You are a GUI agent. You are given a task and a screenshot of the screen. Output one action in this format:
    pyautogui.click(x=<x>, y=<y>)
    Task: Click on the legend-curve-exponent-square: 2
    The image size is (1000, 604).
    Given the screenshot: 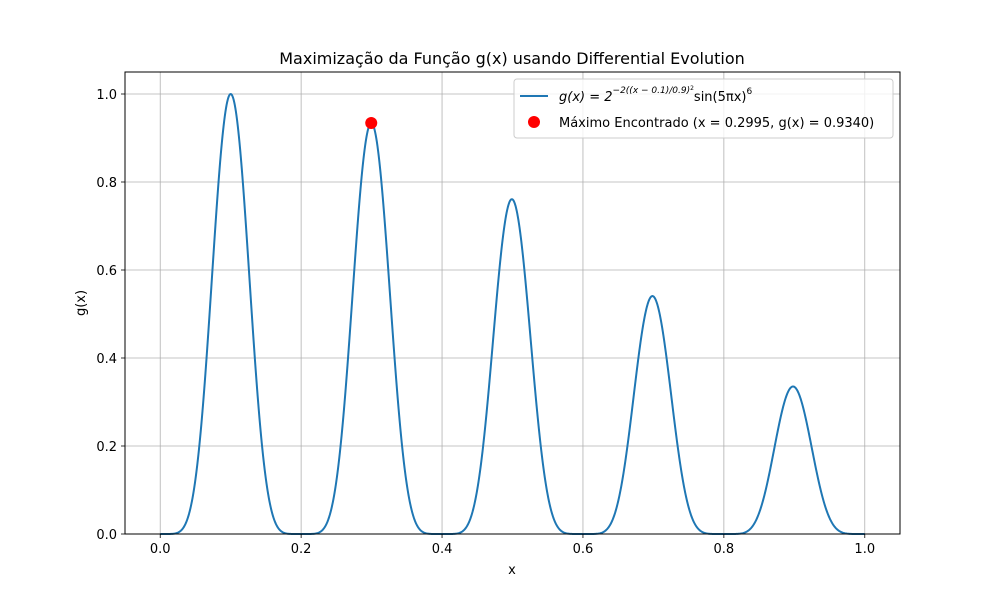 What is the action you would take?
    pyautogui.click(x=692, y=88)
    